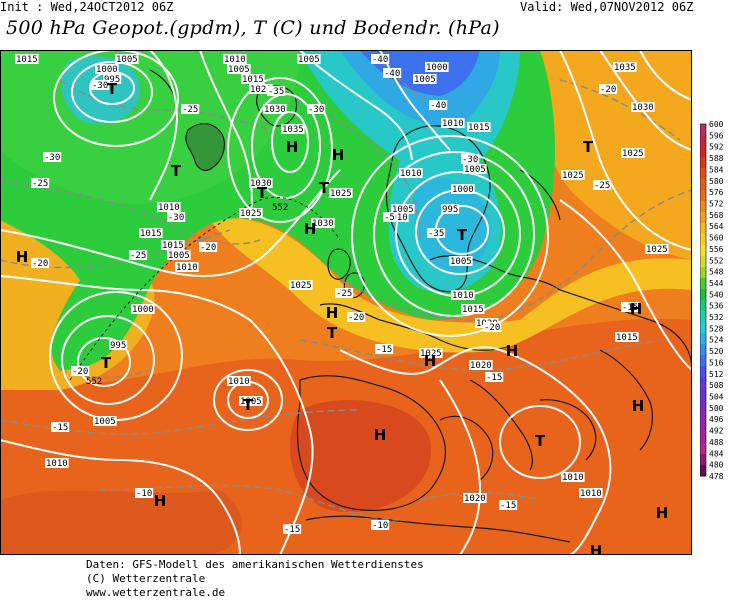 This screenshot has height=600, width=732. Describe the element at coordinates (310, 229) in the screenshot. I see `high-pressure-symbol: H` at that location.